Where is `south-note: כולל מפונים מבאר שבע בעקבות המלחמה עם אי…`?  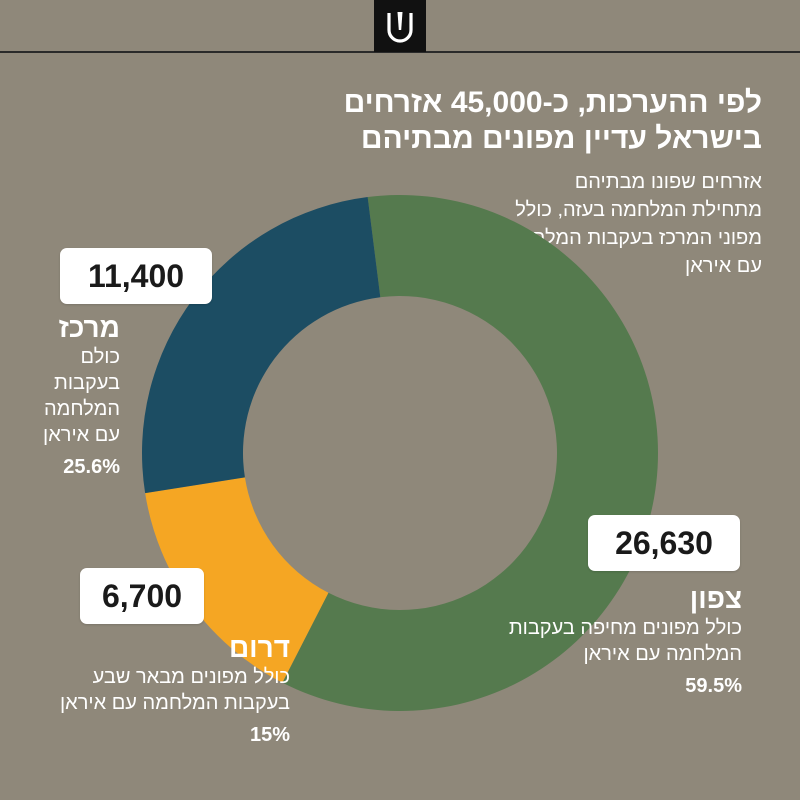 south-note: כולל מפונים מבאר שבע בעקבות המלחמה עם אי… is located at coordinates (174, 690).